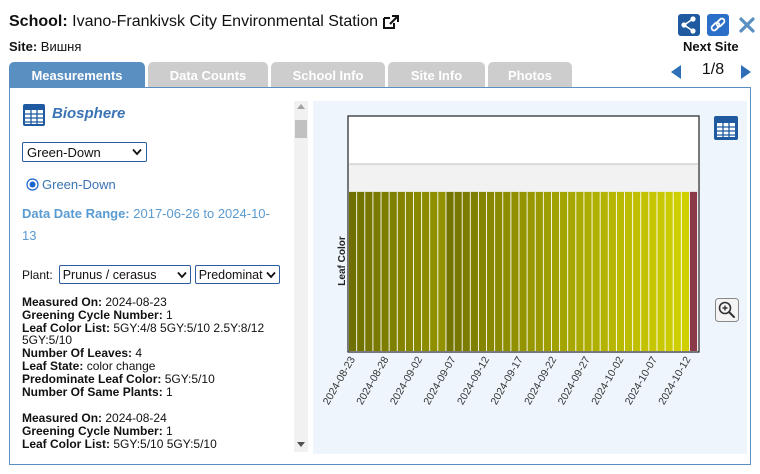 The width and height of the screenshot is (760, 474). I want to click on protocol-select: Green-Down, so click(84, 152).